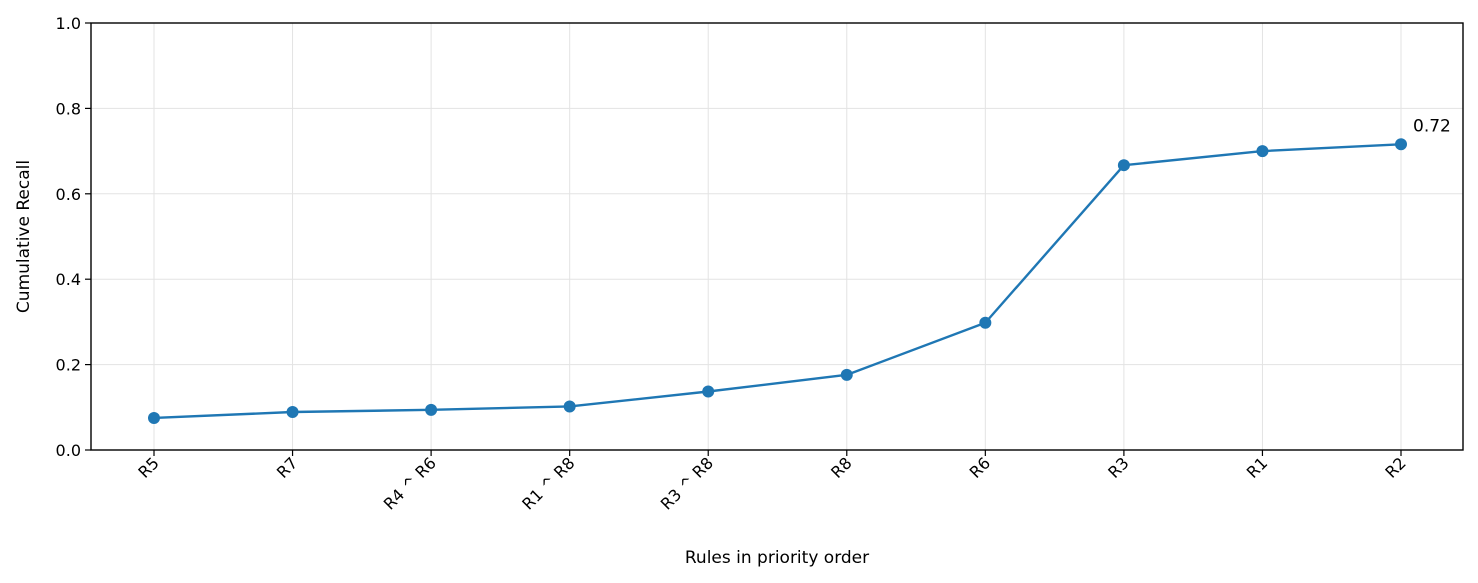 Image resolution: width=1478 pixels, height=583 pixels. I want to click on annotations: 0.72, so click(1432, 126).